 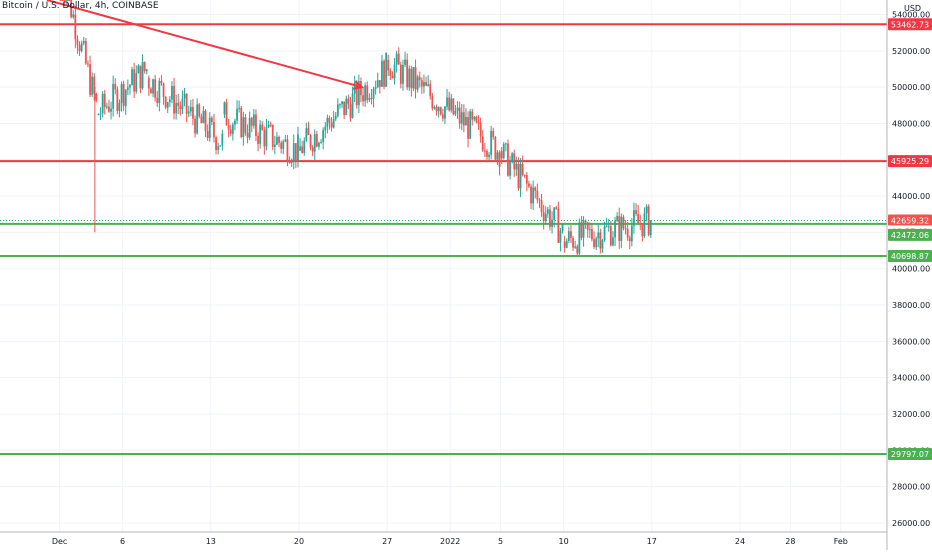 I want to click on trend-arrow-head, so click(x=358, y=85).